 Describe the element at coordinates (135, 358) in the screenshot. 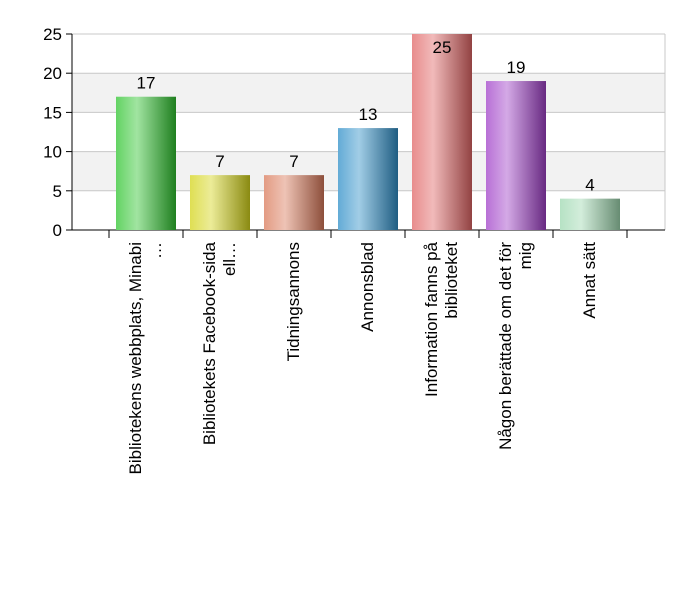

I see `category-label-line: Bibliotekens webbplats, Minabi` at that location.